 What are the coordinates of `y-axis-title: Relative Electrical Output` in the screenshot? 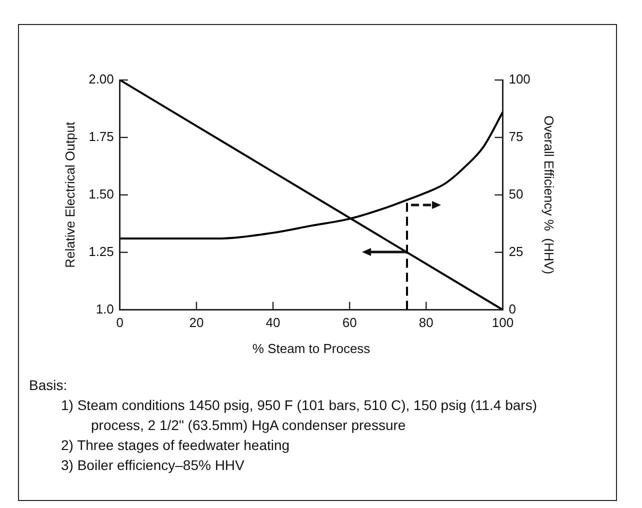 It's located at (70, 195).